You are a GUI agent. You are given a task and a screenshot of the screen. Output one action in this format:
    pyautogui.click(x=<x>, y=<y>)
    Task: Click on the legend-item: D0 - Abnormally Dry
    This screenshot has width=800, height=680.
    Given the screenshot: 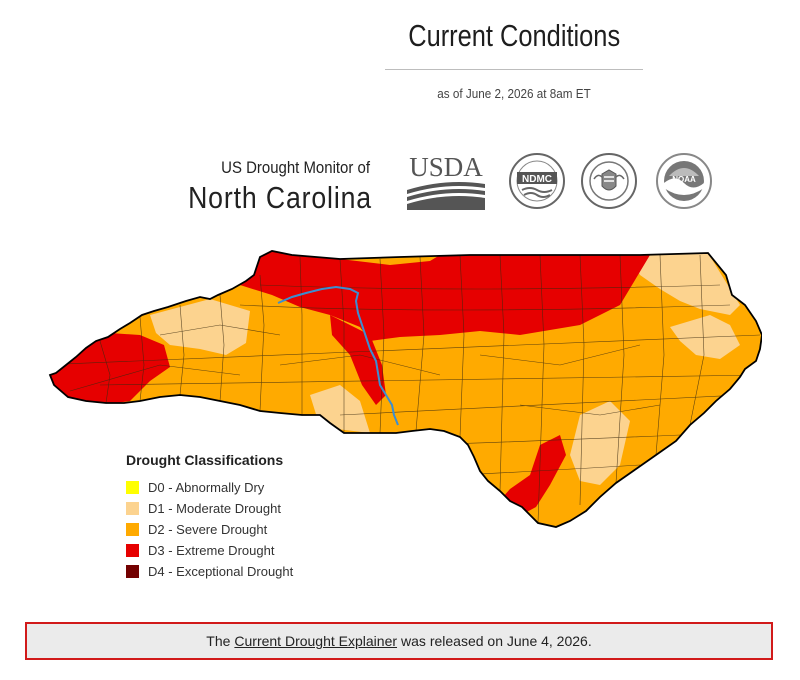 What is the action you would take?
    pyautogui.click(x=256, y=487)
    